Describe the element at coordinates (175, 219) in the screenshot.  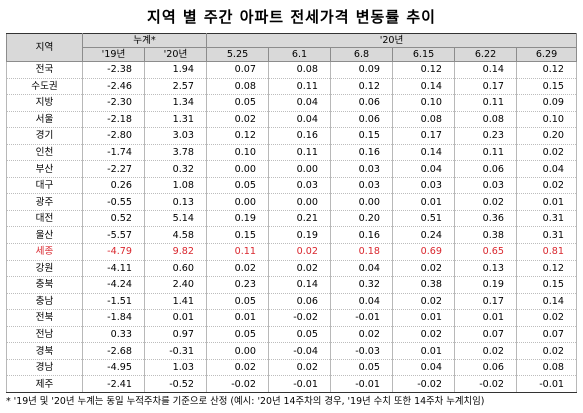
I see `value-cell: 5.14` at that location.